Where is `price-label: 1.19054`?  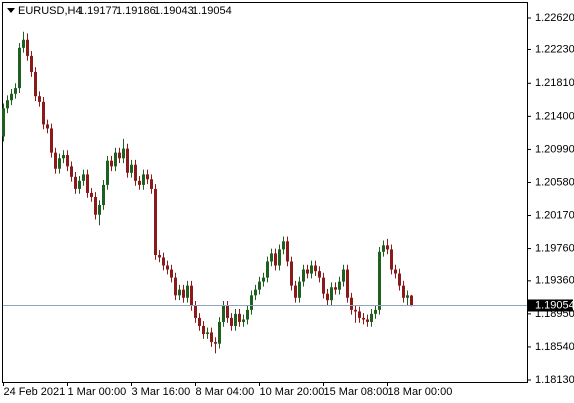 price-label: 1.19054 is located at coordinates (554, 305).